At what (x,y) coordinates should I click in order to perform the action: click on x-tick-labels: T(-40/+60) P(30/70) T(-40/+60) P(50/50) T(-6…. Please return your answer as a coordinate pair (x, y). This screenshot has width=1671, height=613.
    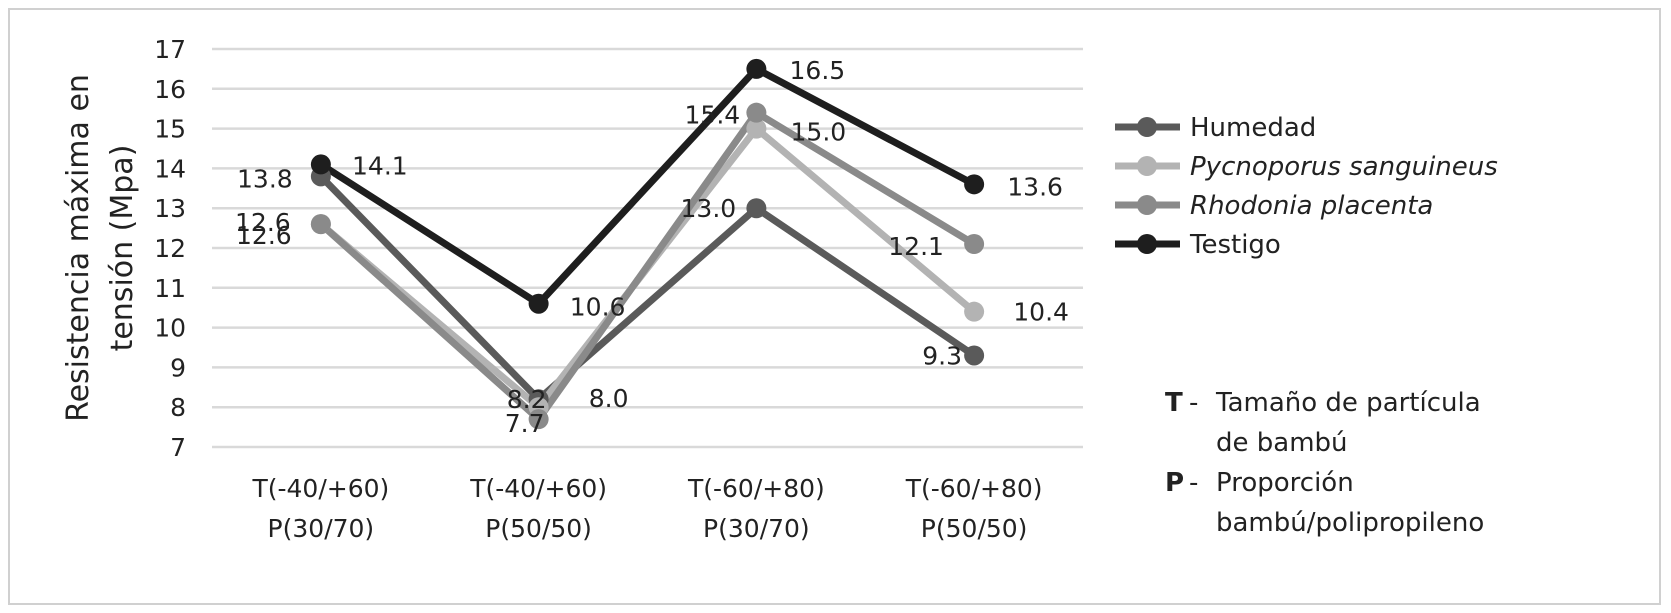
    Looking at the image, I should click on (646, 508).